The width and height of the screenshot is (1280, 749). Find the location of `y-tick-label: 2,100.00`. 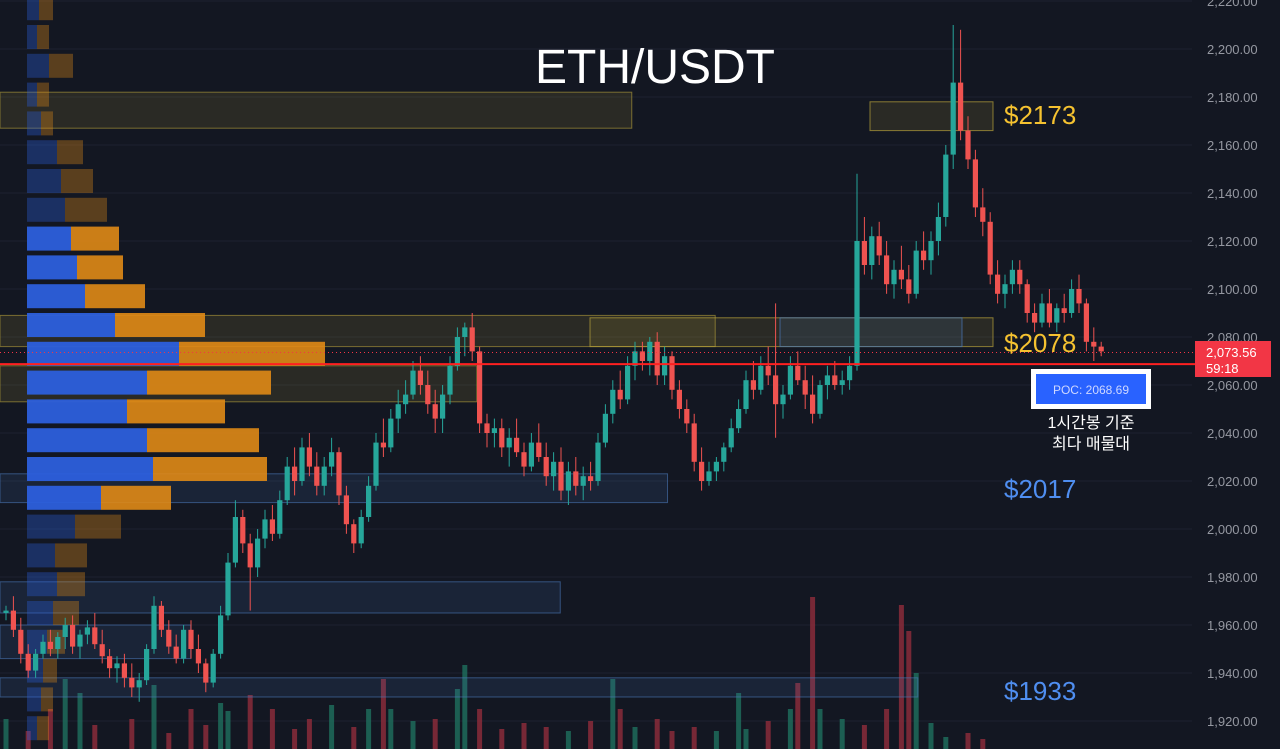

y-tick-label: 2,100.00 is located at coordinates (1232, 289).